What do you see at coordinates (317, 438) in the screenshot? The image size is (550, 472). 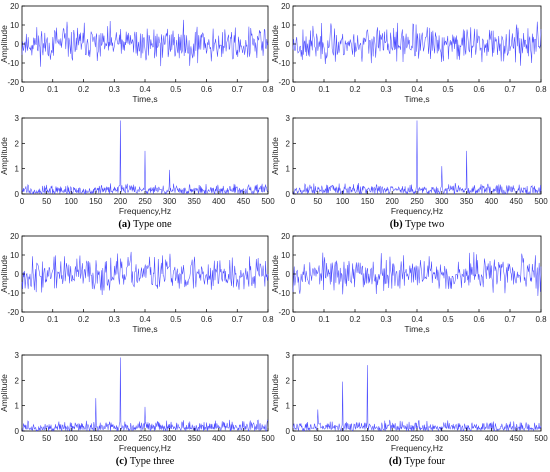 I see `x-tick-label: 50` at bounding box center [317, 438].